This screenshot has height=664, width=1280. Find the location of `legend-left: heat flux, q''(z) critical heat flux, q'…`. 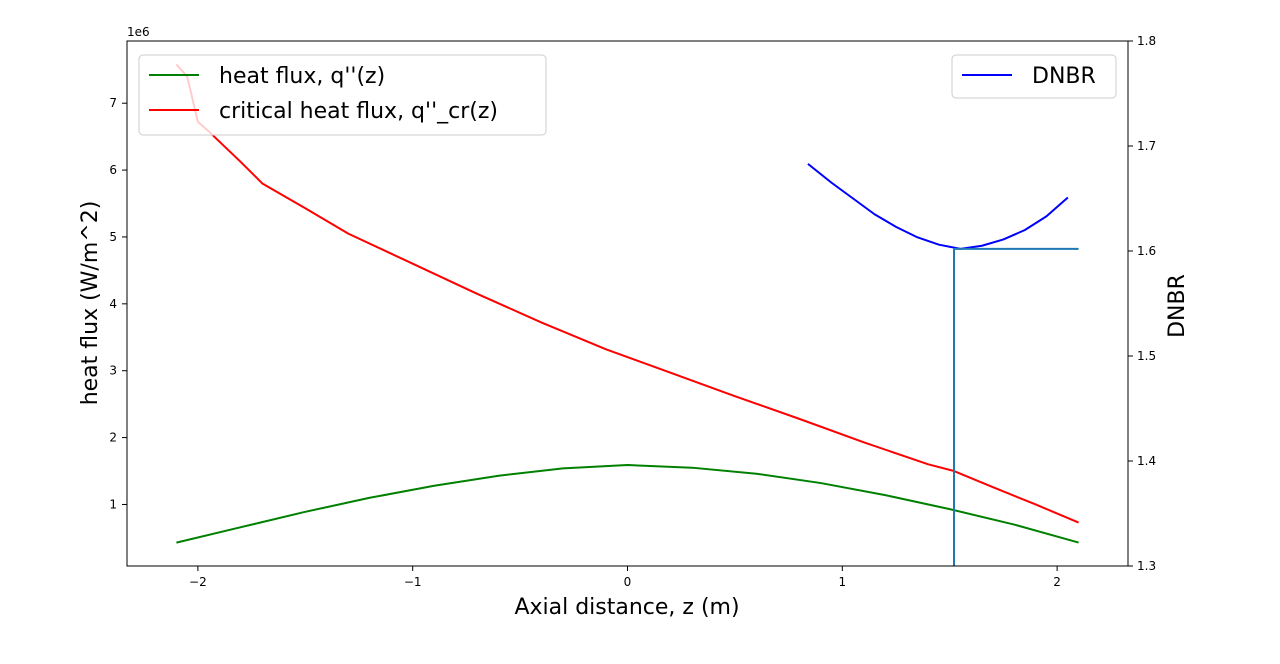

legend-left: heat flux, q''(z) critical heat flux, q'… is located at coordinates (342, 95).